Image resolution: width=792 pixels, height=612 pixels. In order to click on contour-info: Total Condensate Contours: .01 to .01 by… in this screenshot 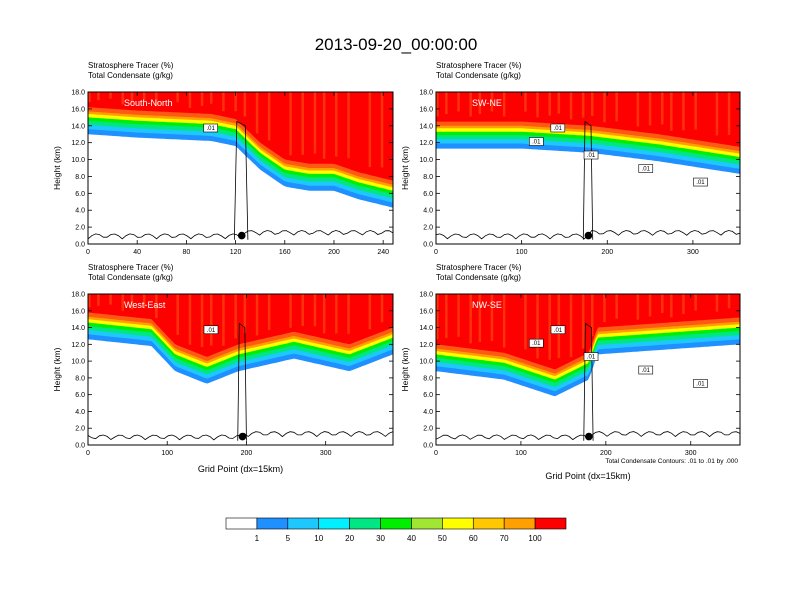, I will do `click(671, 461)`.